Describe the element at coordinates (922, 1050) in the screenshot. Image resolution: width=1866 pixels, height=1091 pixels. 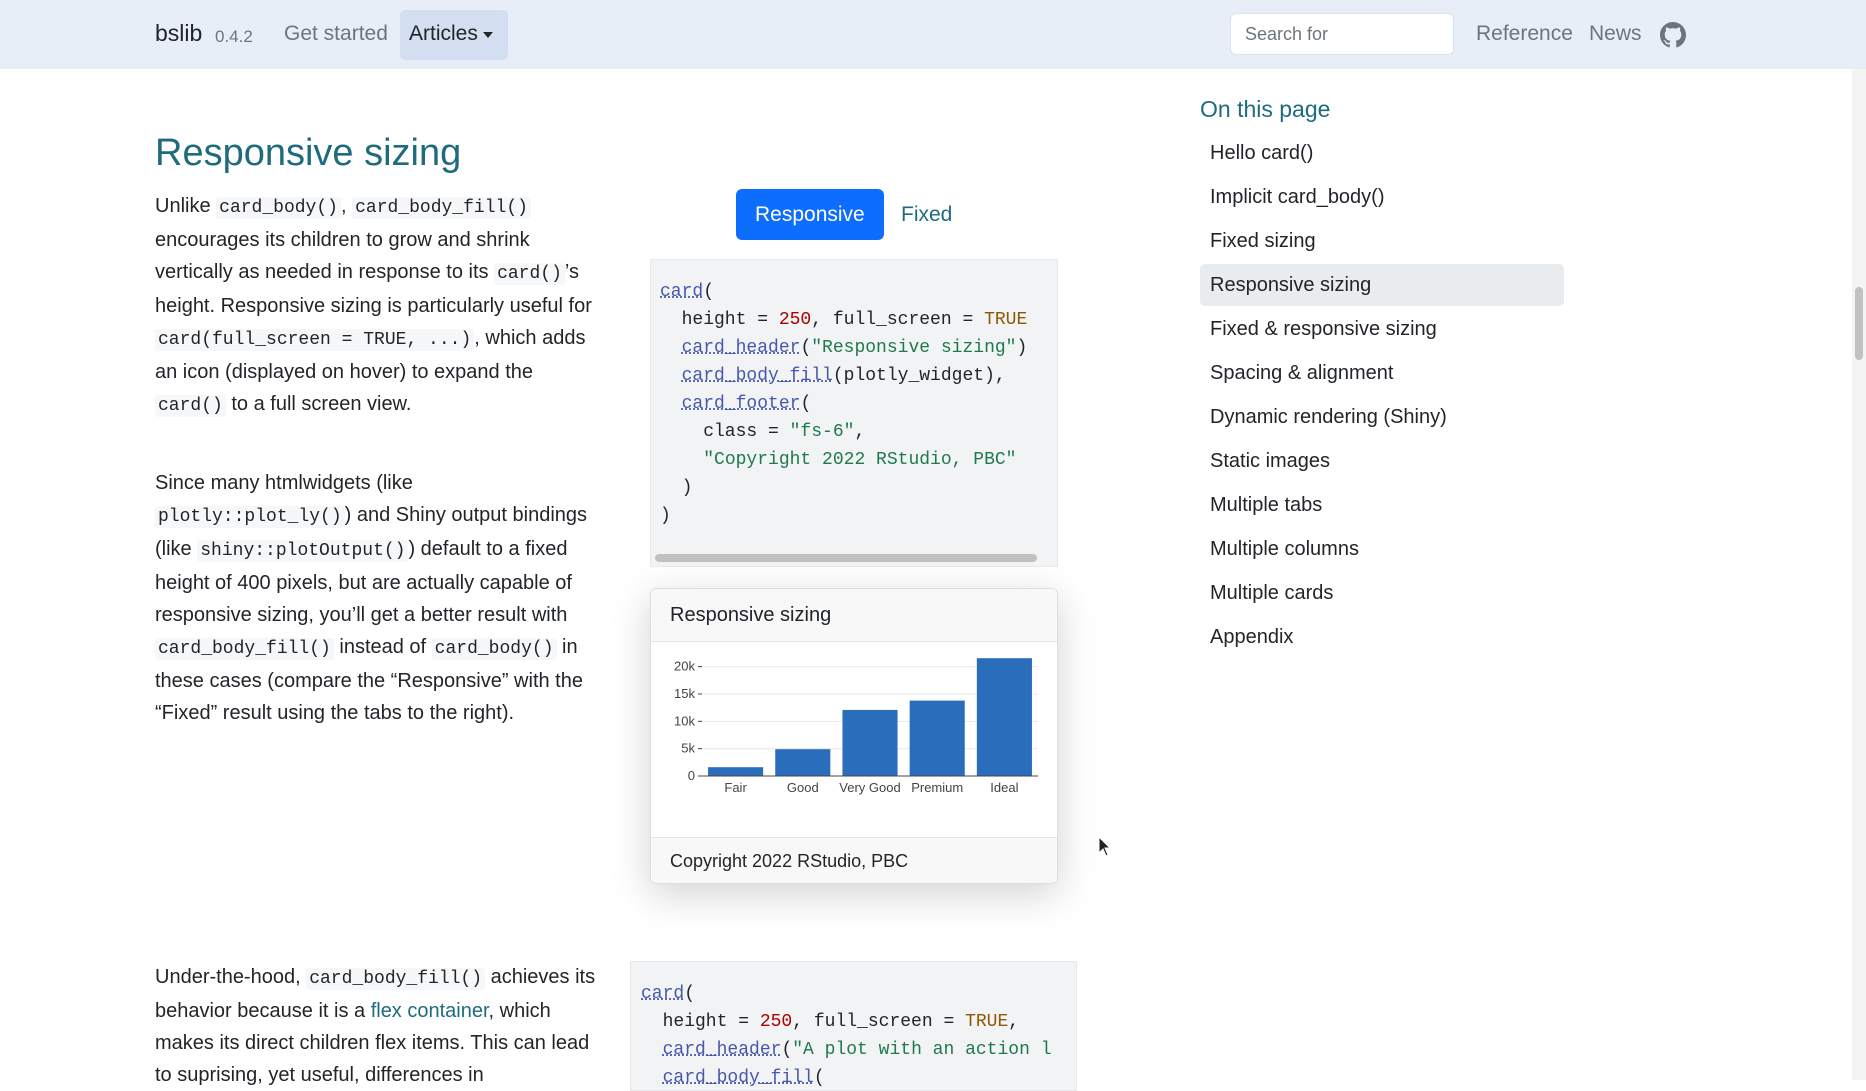
I see `code-token: "A plot with an action l` at that location.